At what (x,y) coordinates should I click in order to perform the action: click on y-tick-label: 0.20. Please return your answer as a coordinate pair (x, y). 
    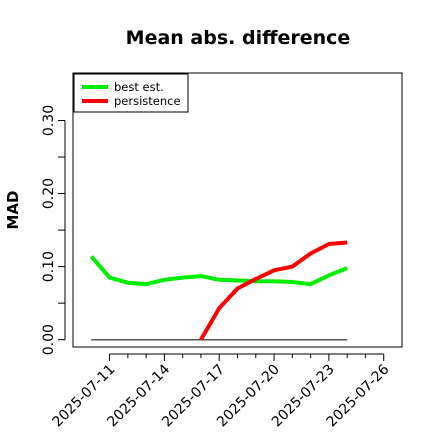
    Looking at the image, I should click on (49, 193).